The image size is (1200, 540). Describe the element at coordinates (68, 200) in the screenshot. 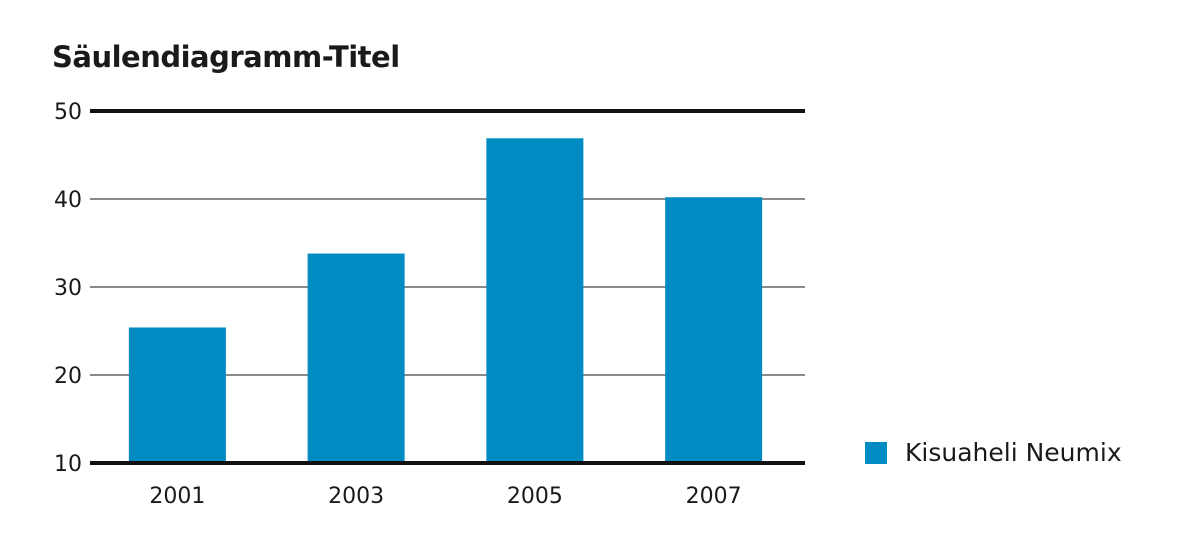

I see `y-tick-label: 40` at that location.